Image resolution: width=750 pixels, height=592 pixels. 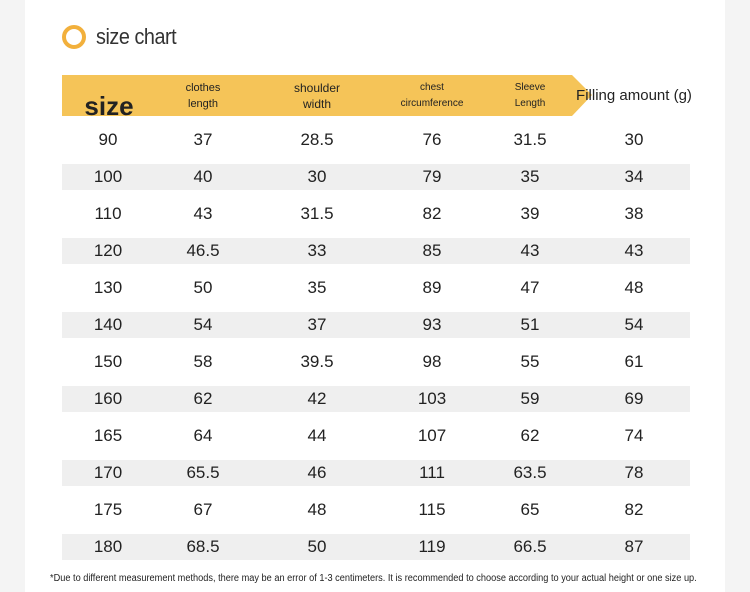 What do you see at coordinates (376, 214) in the screenshot?
I see `table-row: 110 43 31.5 82 39 38` at bounding box center [376, 214].